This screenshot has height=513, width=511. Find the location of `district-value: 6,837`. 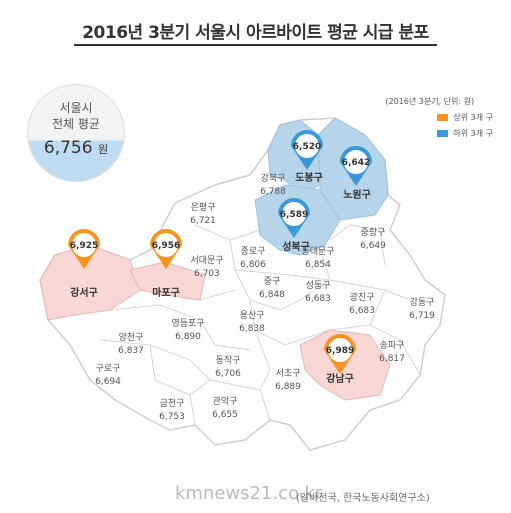

district-value: 6,837 is located at coordinates (131, 351).